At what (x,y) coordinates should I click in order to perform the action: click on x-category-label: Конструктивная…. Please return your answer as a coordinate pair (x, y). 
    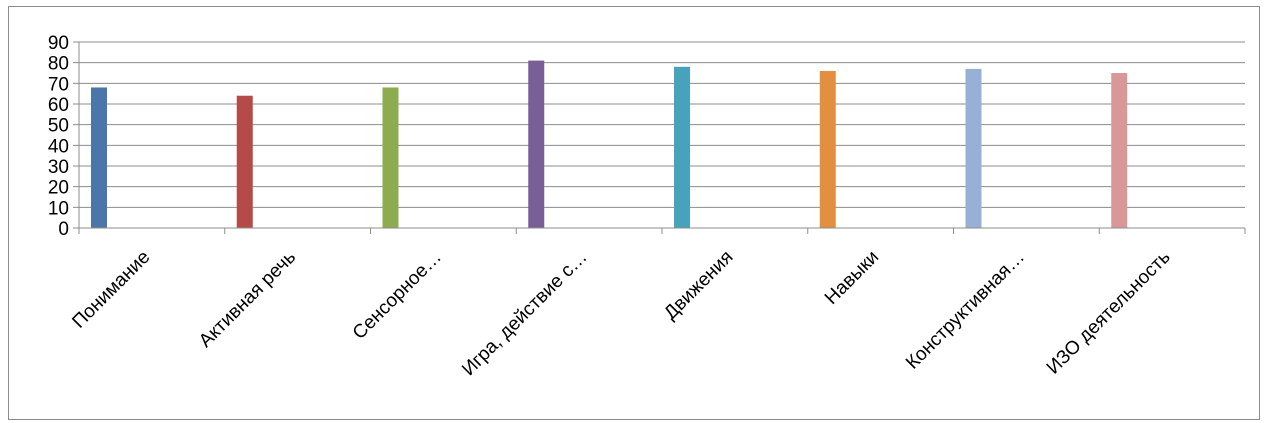
    Looking at the image, I should click on (965, 310).